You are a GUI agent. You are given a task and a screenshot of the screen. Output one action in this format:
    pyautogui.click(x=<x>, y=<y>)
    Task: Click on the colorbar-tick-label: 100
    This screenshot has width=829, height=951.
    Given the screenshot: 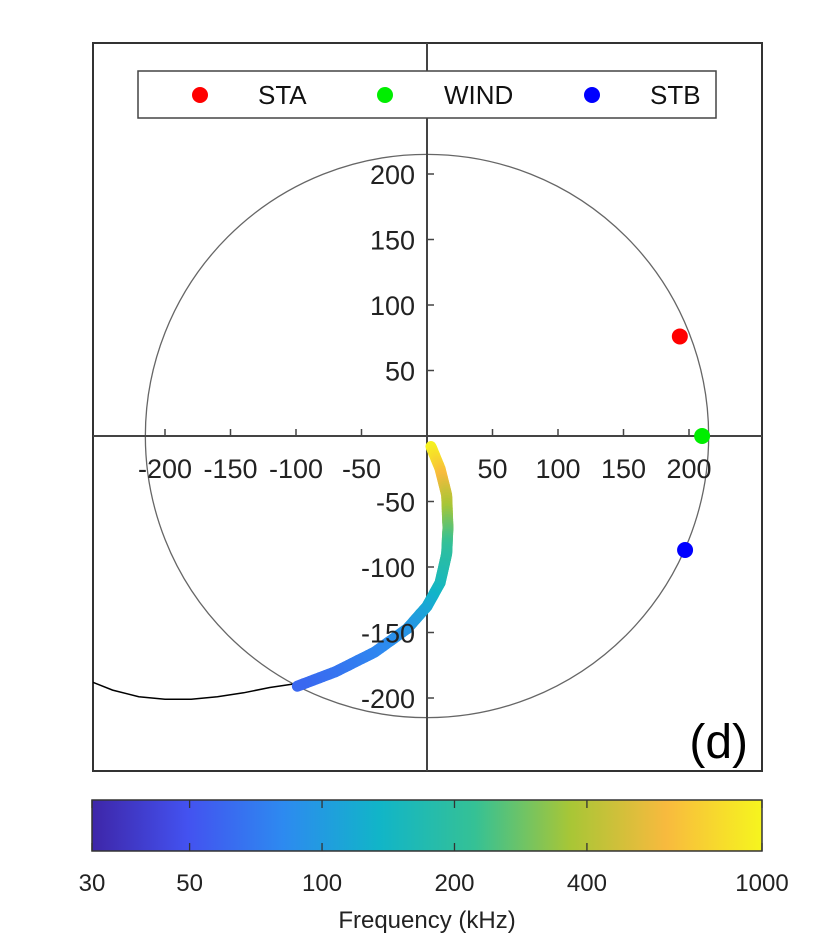 What is the action you would take?
    pyautogui.click(x=322, y=883)
    